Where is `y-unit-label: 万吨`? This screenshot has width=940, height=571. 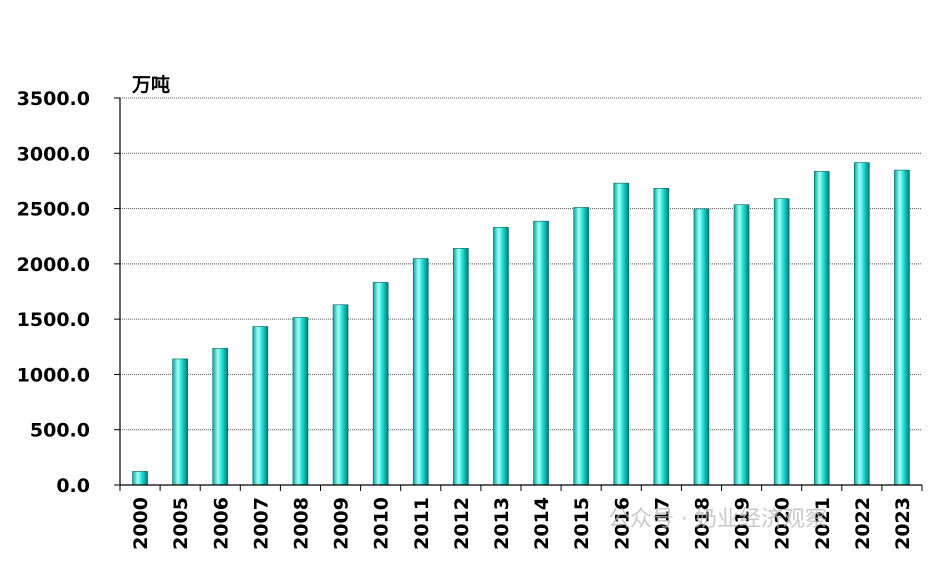
y-unit-label: 万吨 is located at coordinates (150, 84).